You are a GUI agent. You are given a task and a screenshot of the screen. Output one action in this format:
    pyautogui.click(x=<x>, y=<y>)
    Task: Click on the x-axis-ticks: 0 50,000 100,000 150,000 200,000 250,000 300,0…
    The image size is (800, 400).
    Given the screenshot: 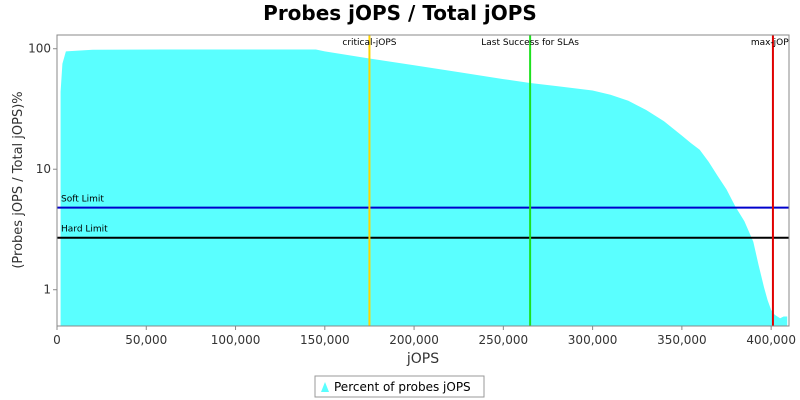 What is the action you would take?
    pyautogui.click(x=424, y=336)
    